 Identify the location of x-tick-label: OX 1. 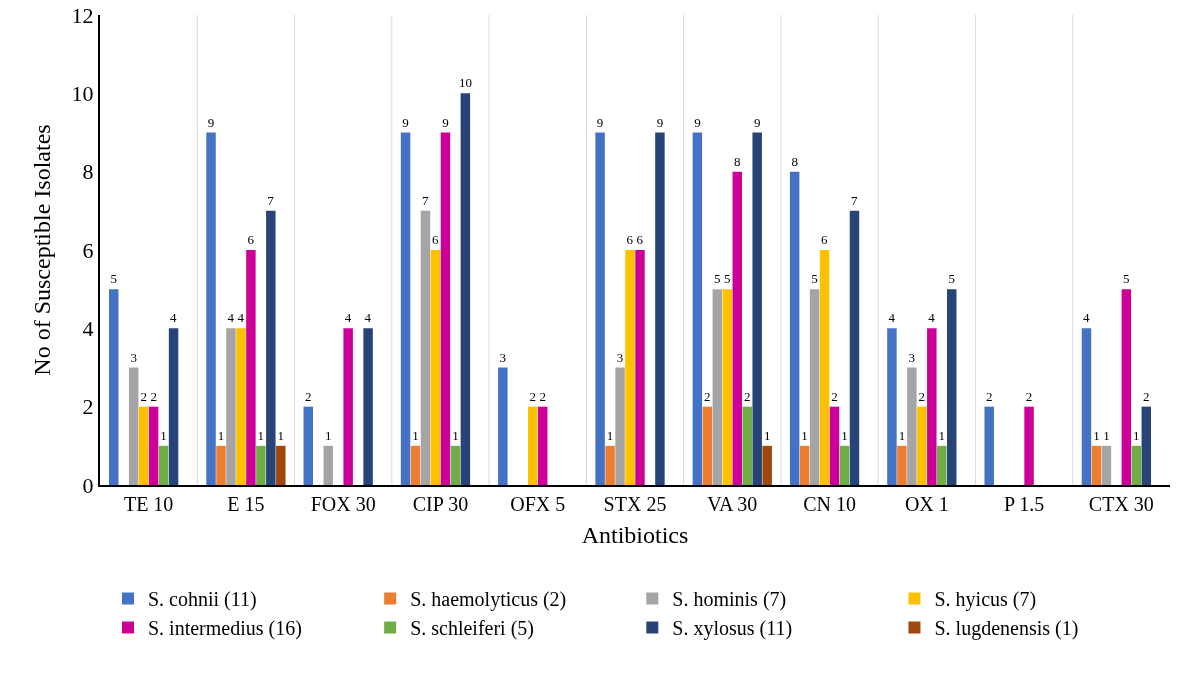
(926, 504).